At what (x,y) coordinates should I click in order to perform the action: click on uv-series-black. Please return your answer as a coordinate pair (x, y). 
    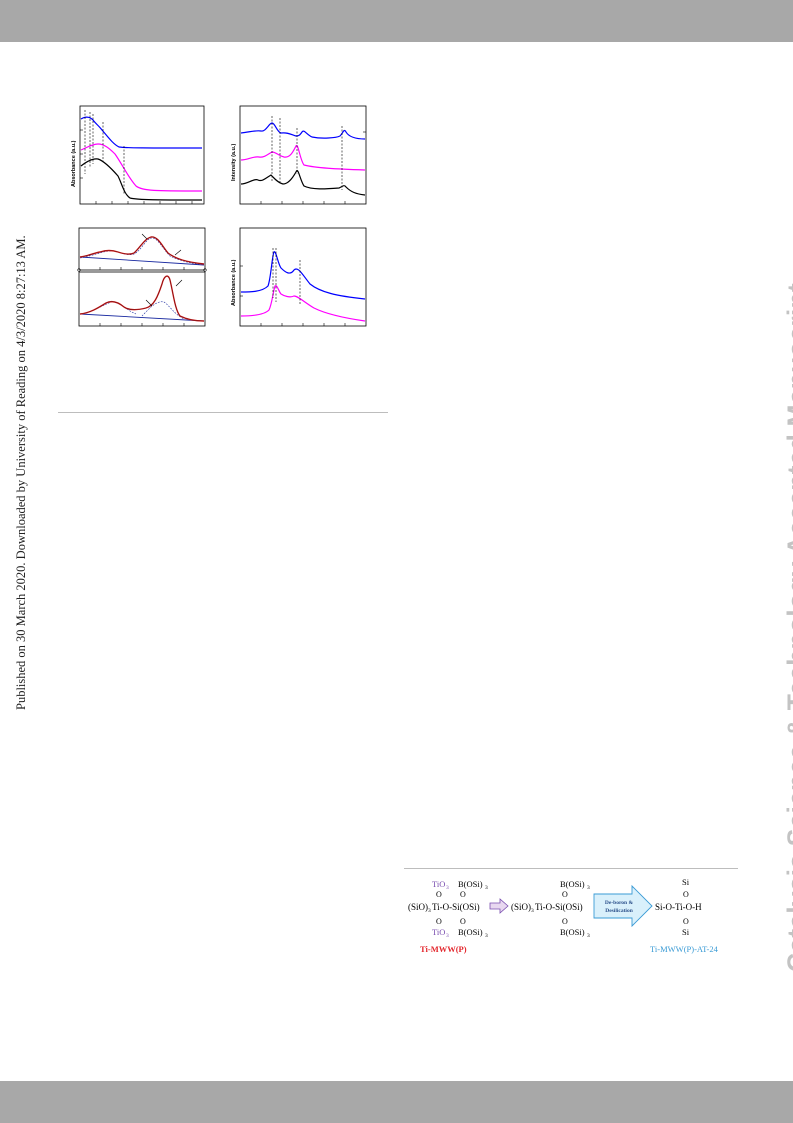
    Looking at the image, I should click on (141, 179).